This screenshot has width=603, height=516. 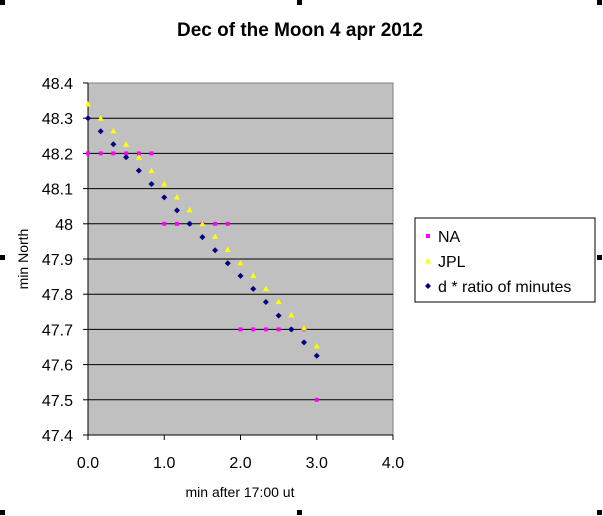 I want to click on x-tick-label: 0.0, so click(x=88, y=463).